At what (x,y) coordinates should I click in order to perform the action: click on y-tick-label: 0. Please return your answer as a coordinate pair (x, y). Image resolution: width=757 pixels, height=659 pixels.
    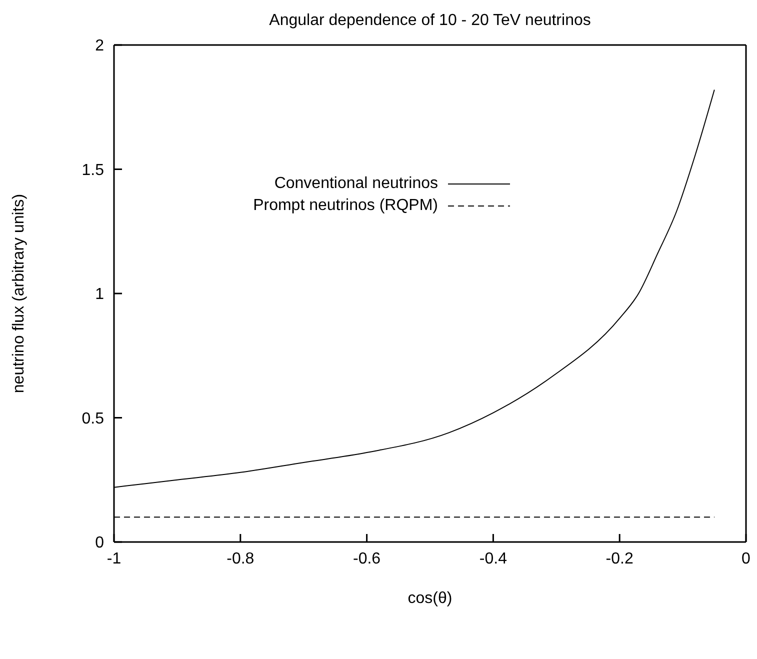
    Looking at the image, I should click on (99, 543).